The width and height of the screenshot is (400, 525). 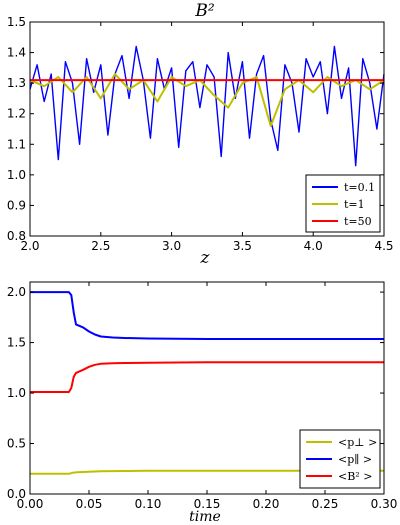 I want to click on x-tick-label: 3.0, so click(x=171, y=246).